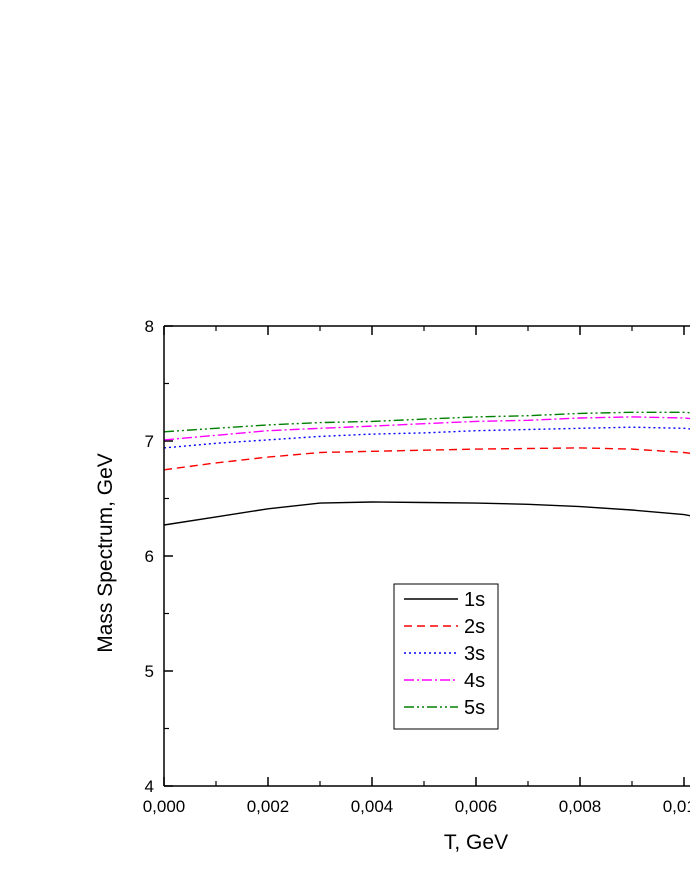 The image size is (690, 892). I want to click on y-tick-label: 4, so click(149, 786).